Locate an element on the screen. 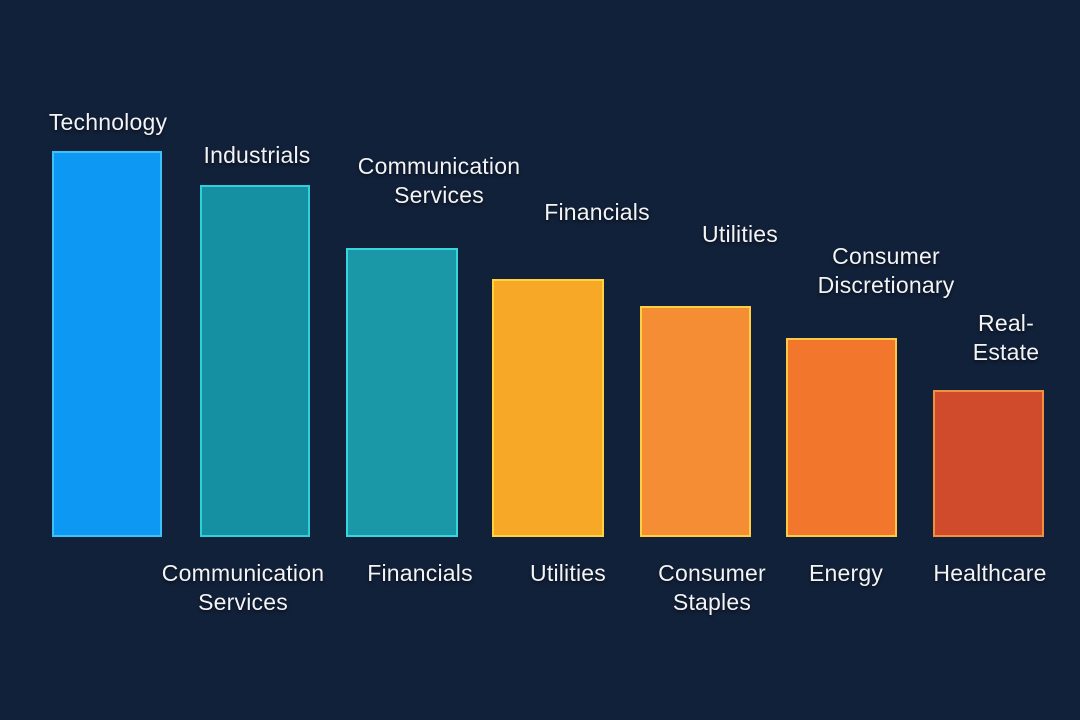  top-label-real-estate: Real- Estate is located at coordinates (1006, 338).